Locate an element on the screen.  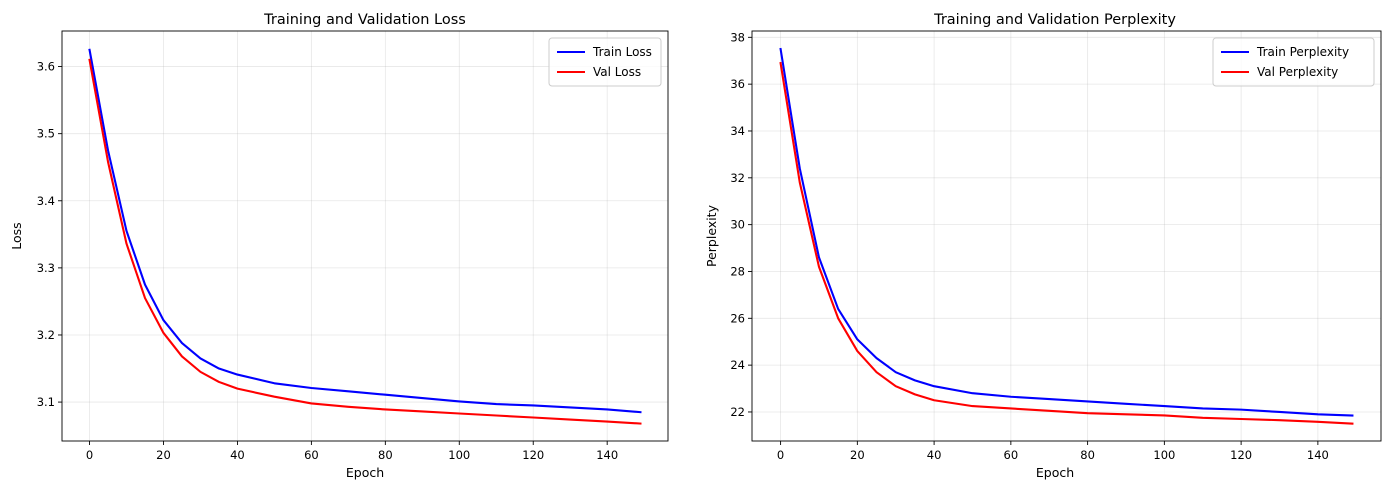
loss-x-tick-label: 40 is located at coordinates (237, 455).